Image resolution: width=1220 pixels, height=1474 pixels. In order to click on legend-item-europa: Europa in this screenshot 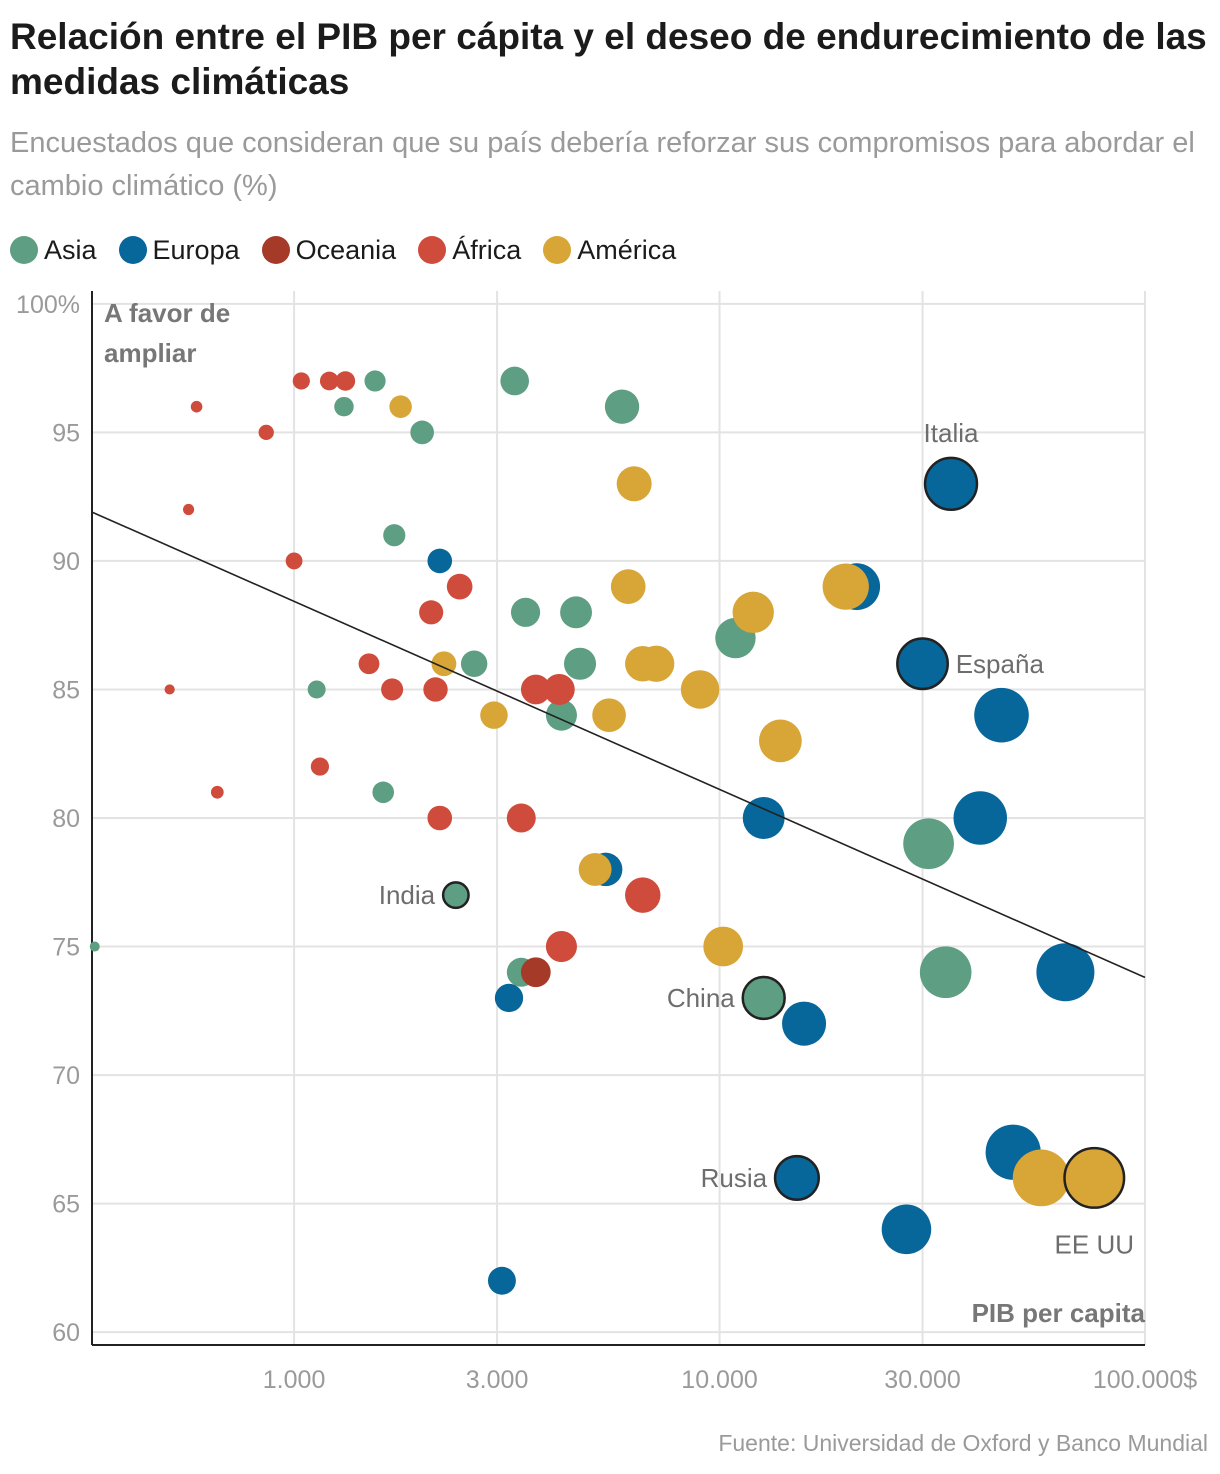, I will do `click(179, 250)`.